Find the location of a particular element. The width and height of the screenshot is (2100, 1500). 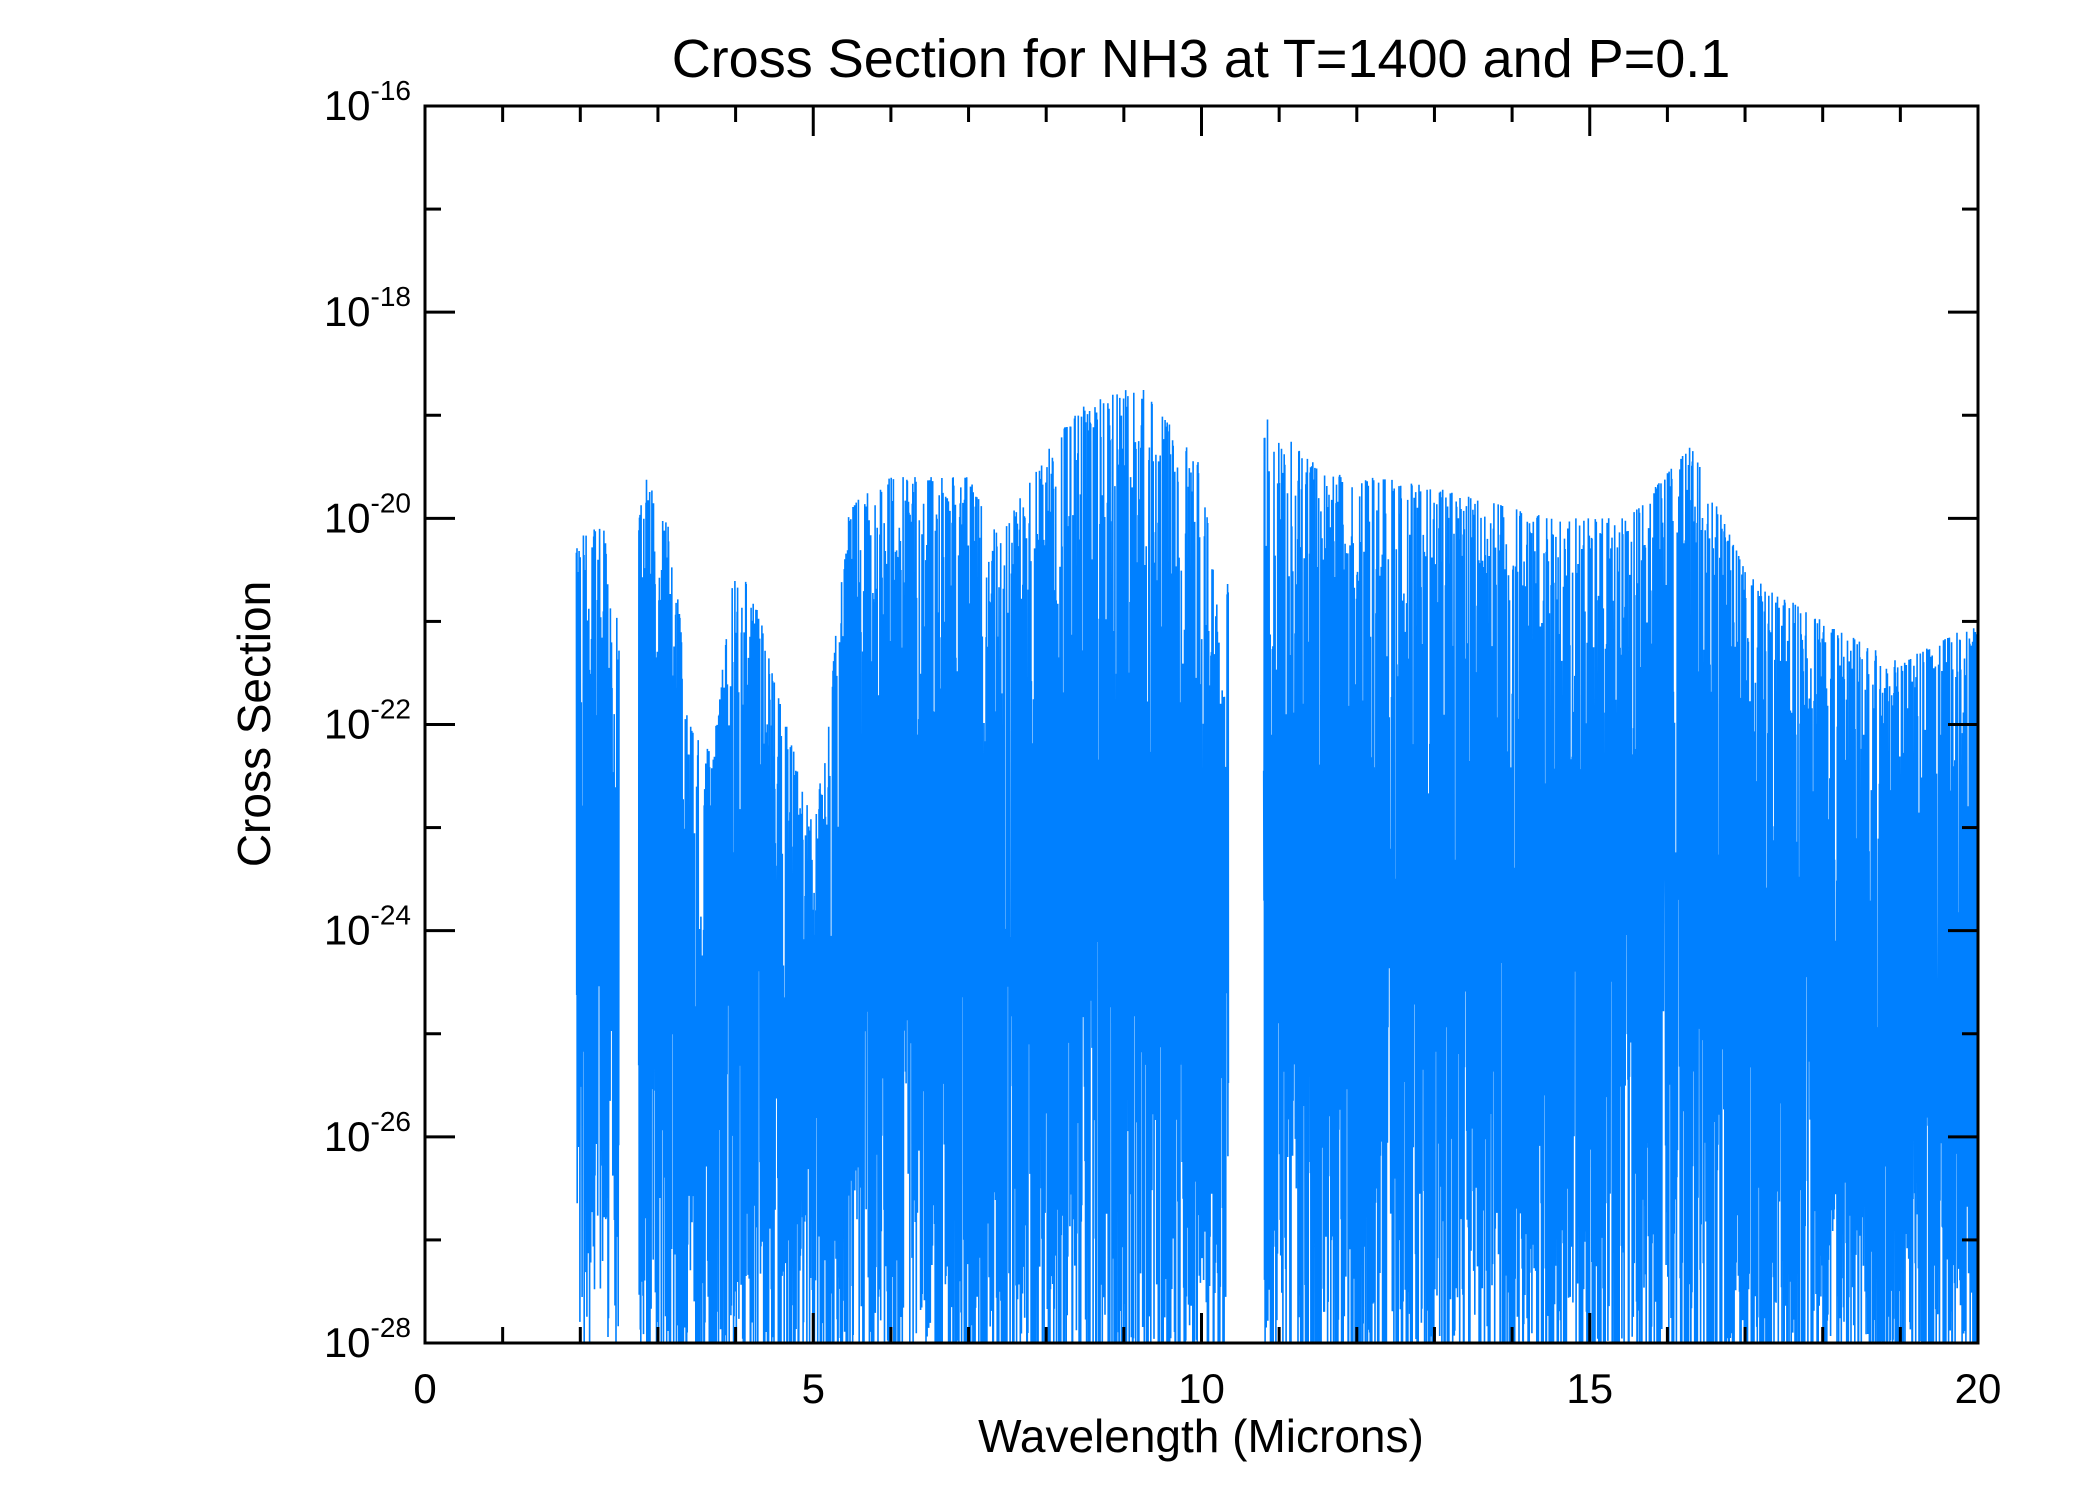

y-axis-label: Cross Section is located at coordinates (254, 724).